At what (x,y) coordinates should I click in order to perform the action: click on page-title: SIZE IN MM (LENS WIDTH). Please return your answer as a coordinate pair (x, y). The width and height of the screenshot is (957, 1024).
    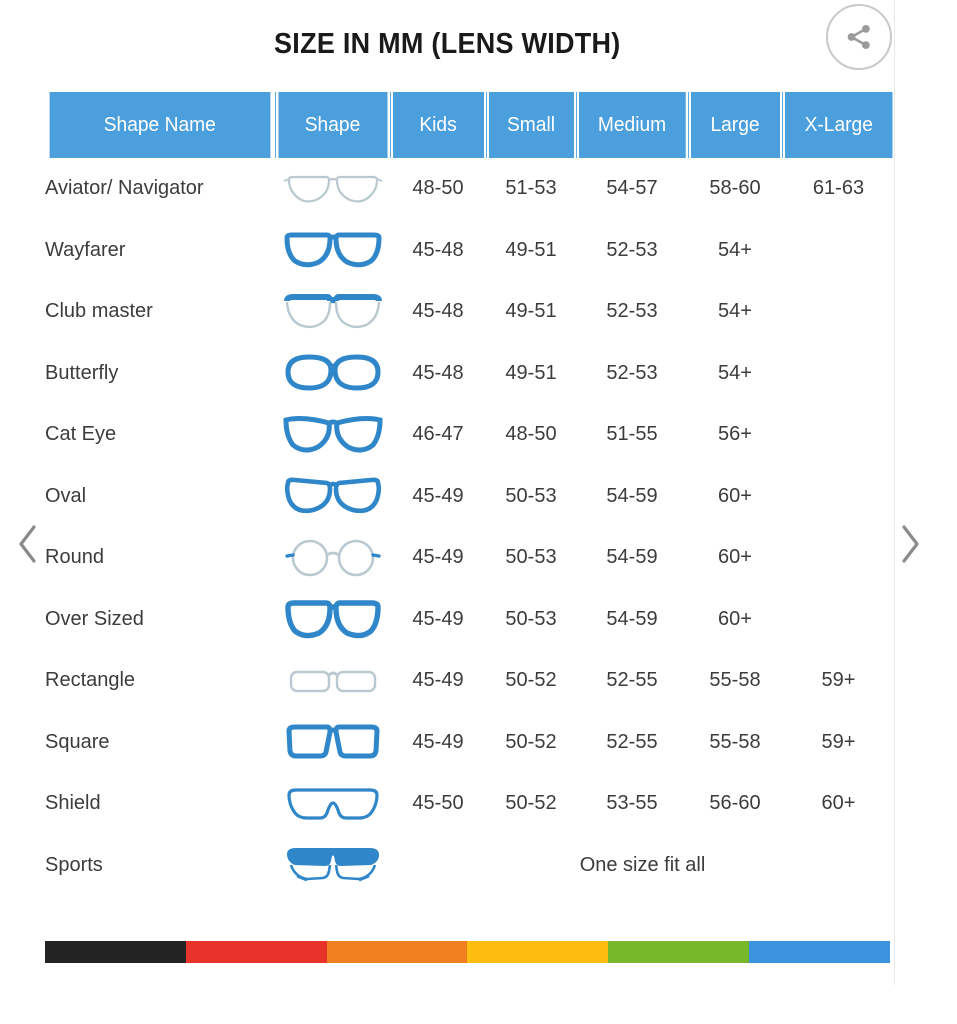
    Looking at the image, I should click on (447, 43).